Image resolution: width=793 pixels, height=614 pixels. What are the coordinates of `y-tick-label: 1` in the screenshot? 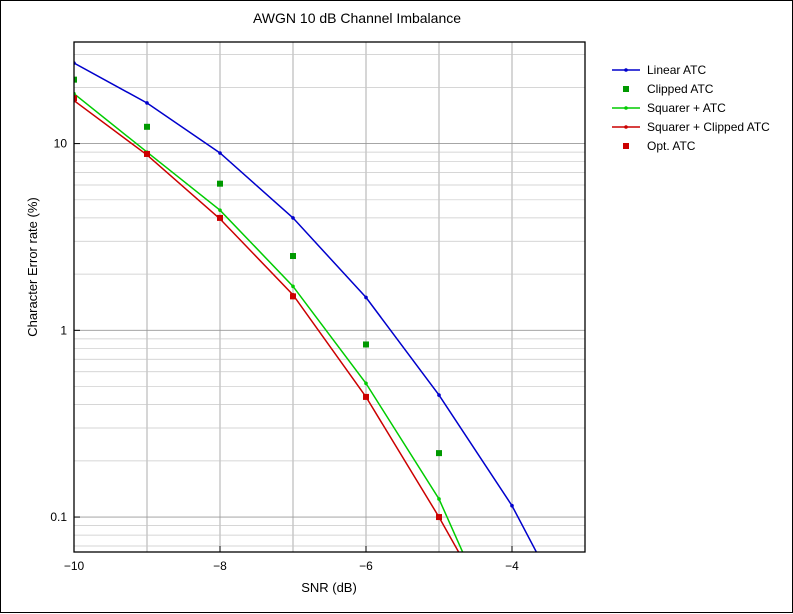 It's located at (63, 330).